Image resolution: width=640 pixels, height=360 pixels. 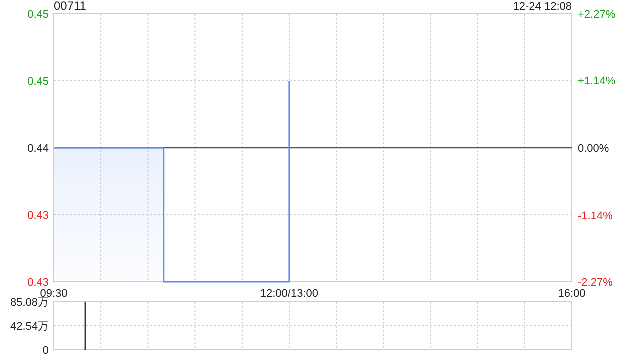 I want to click on chart-title: 00711, so click(x=70, y=6).